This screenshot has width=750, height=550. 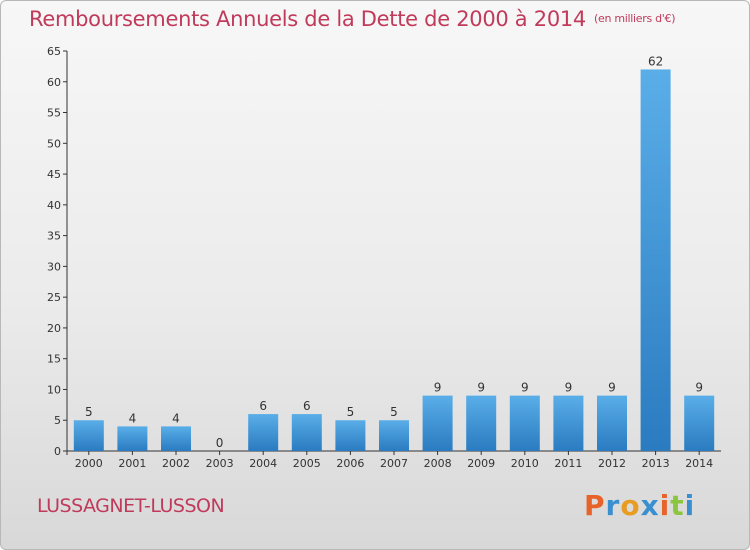 What do you see at coordinates (54, 205) in the screenshot?
I see `y-tick-label: 40` at bounding box center [54, 205].